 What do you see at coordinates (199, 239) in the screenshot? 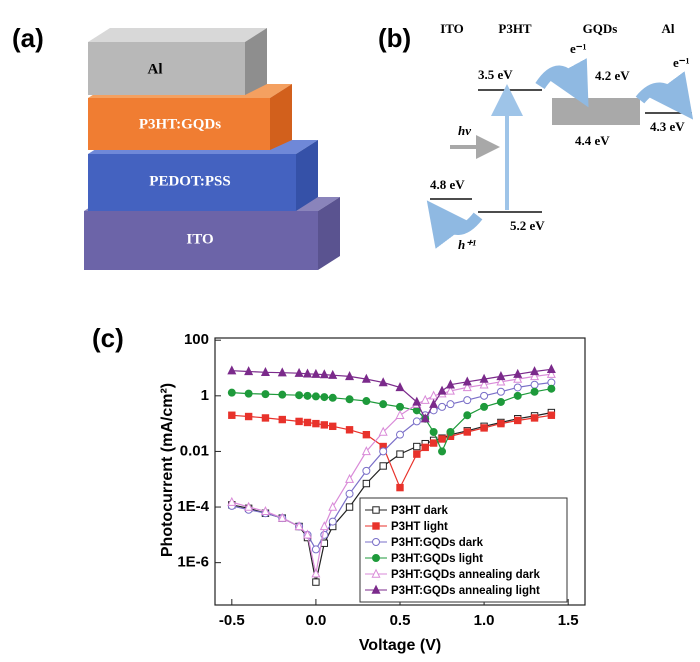
I see `layer-label: ITO` at bounding box center [199, 239].